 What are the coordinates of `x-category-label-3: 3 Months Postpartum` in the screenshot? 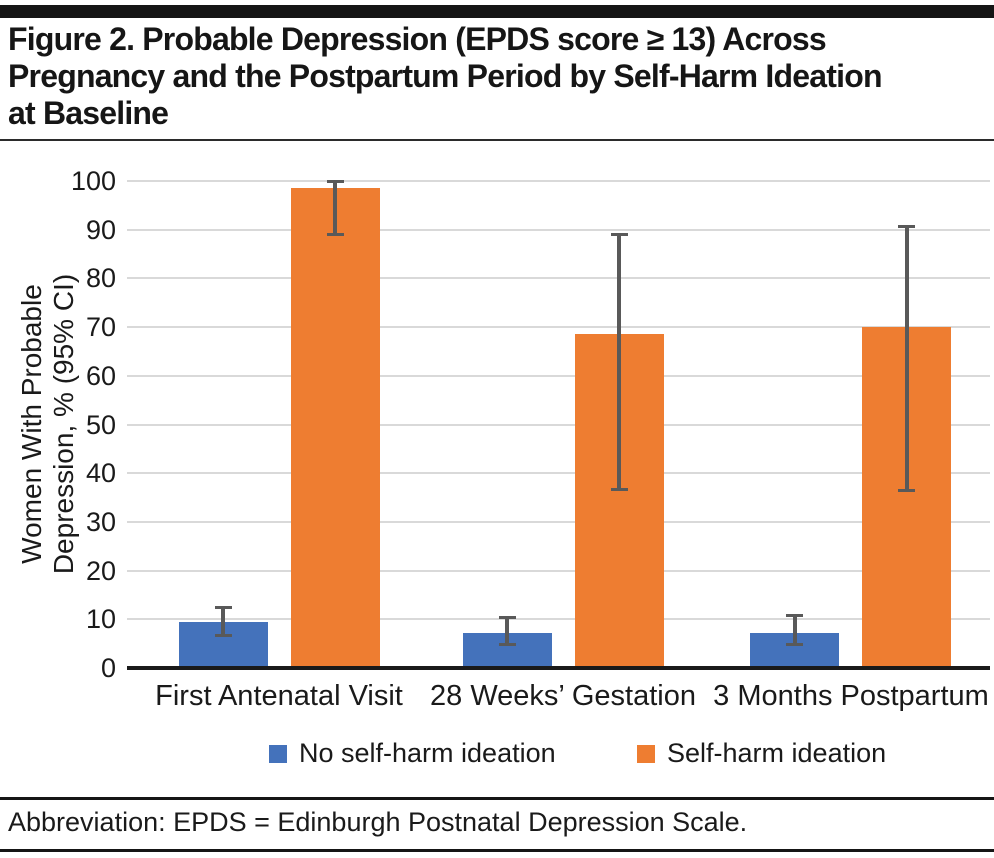 It's located at (851, 696).